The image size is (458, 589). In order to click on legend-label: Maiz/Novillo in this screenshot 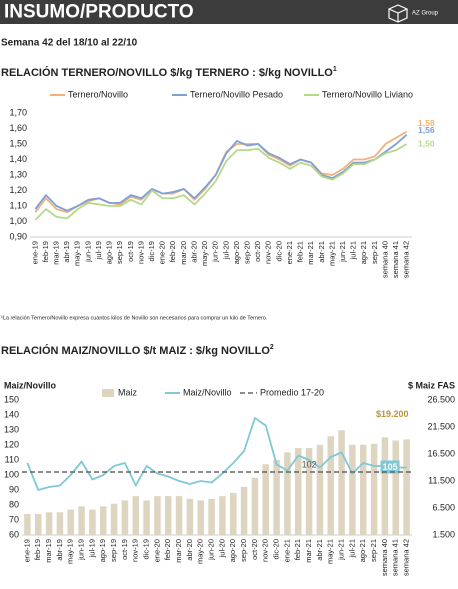, I will do `click(207, 392)`.